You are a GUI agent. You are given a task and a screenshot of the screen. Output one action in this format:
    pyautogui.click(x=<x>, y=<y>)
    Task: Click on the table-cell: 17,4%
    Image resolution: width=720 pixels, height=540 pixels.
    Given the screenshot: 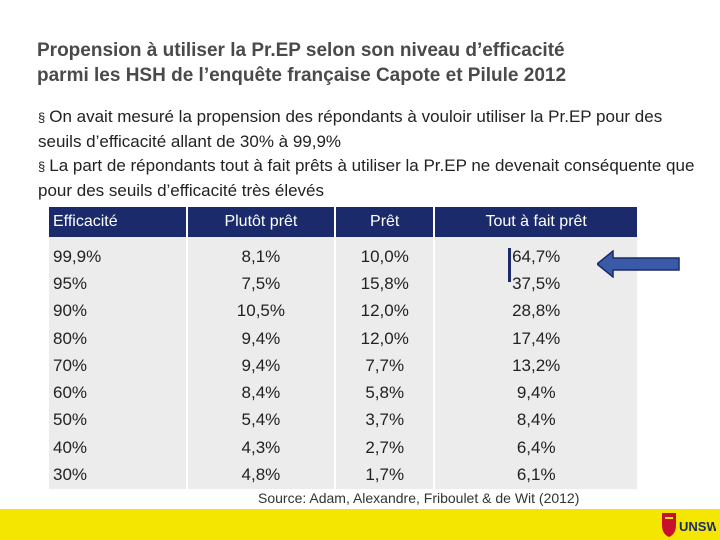 What is the action you would take?
    pyautogui.click(x=535, y=338)
    